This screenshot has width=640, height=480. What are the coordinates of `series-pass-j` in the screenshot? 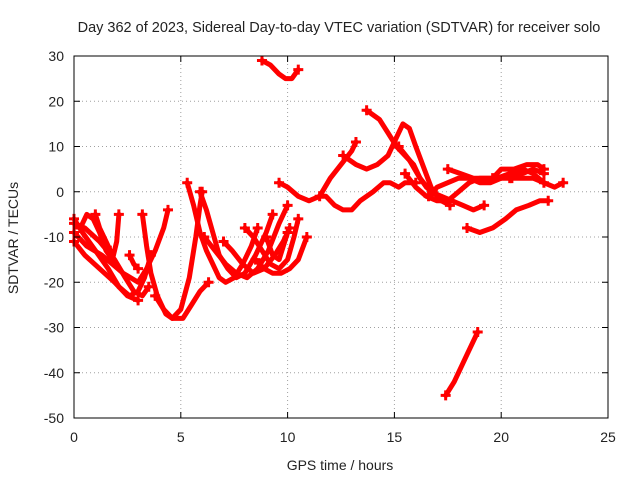 It's located at (222, 231).